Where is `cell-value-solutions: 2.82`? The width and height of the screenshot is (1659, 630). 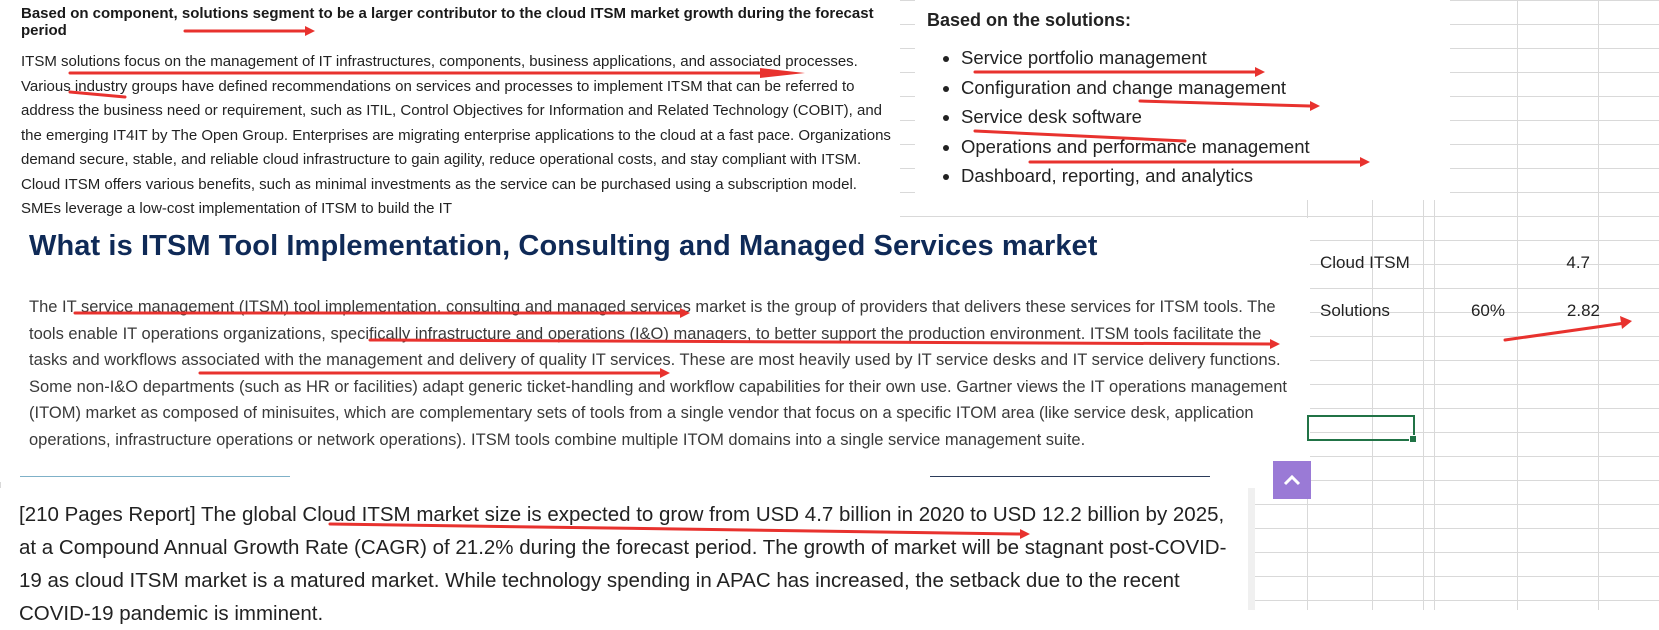
cell-value-solutions: 2.82 is located at coordinates (1583, 310).